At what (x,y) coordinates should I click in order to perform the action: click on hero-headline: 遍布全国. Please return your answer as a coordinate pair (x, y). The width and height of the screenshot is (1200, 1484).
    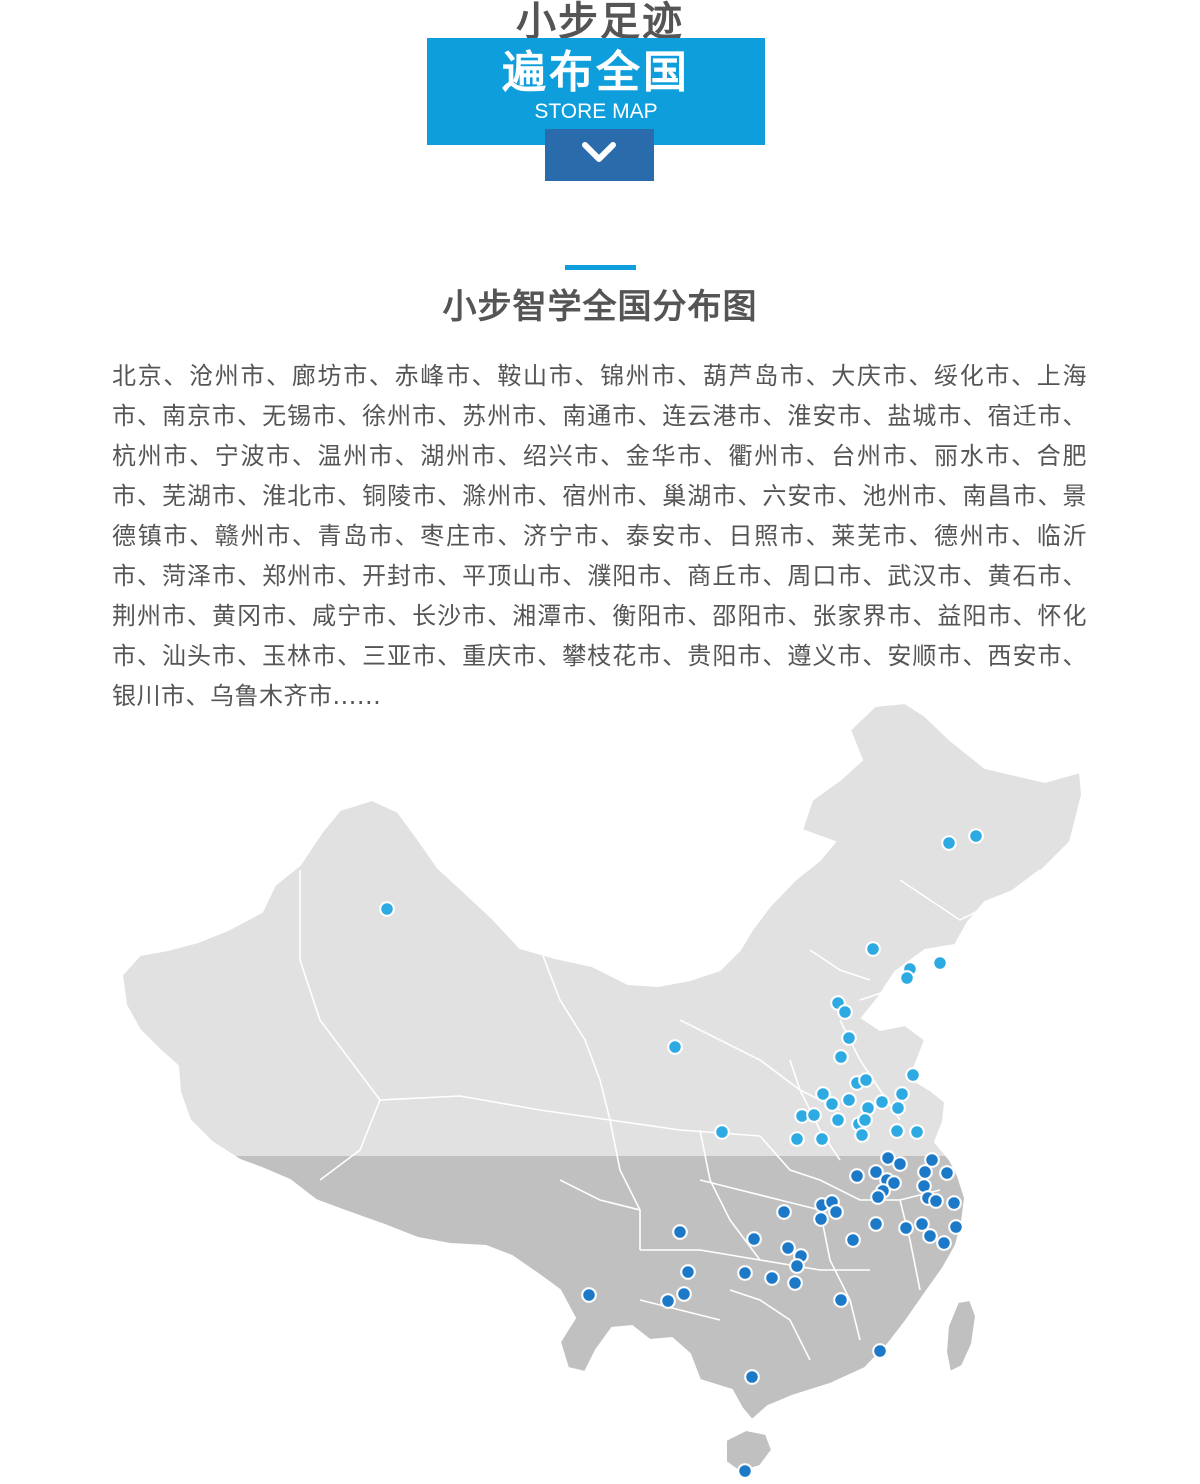
    Looking at the image, I should click on (596, 72).